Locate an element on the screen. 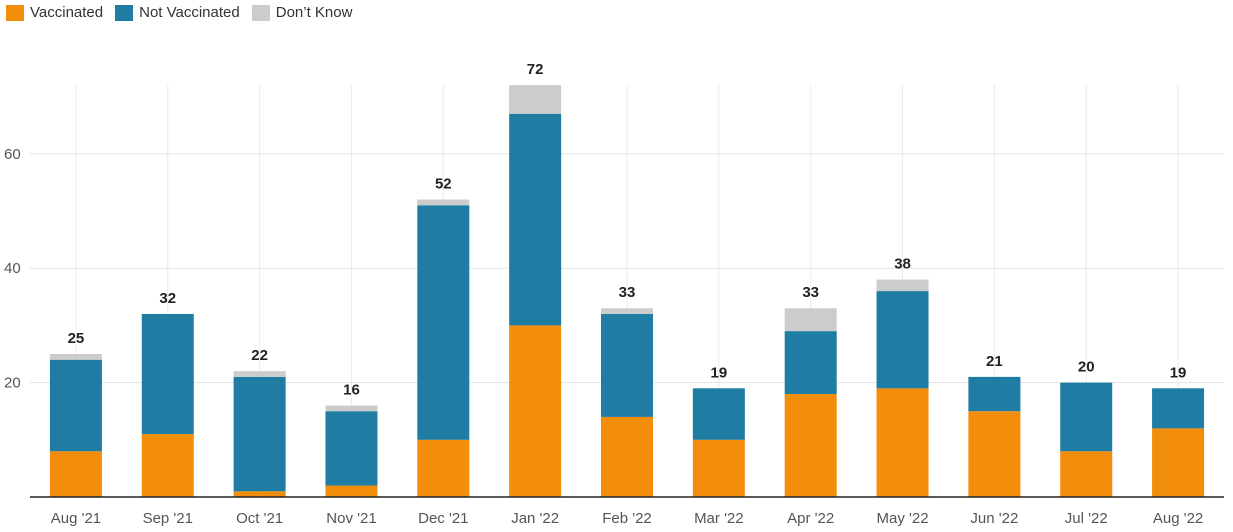 This screenshot has height=532, width=1233. total-label: 16 is located at coordinates (351, 389).